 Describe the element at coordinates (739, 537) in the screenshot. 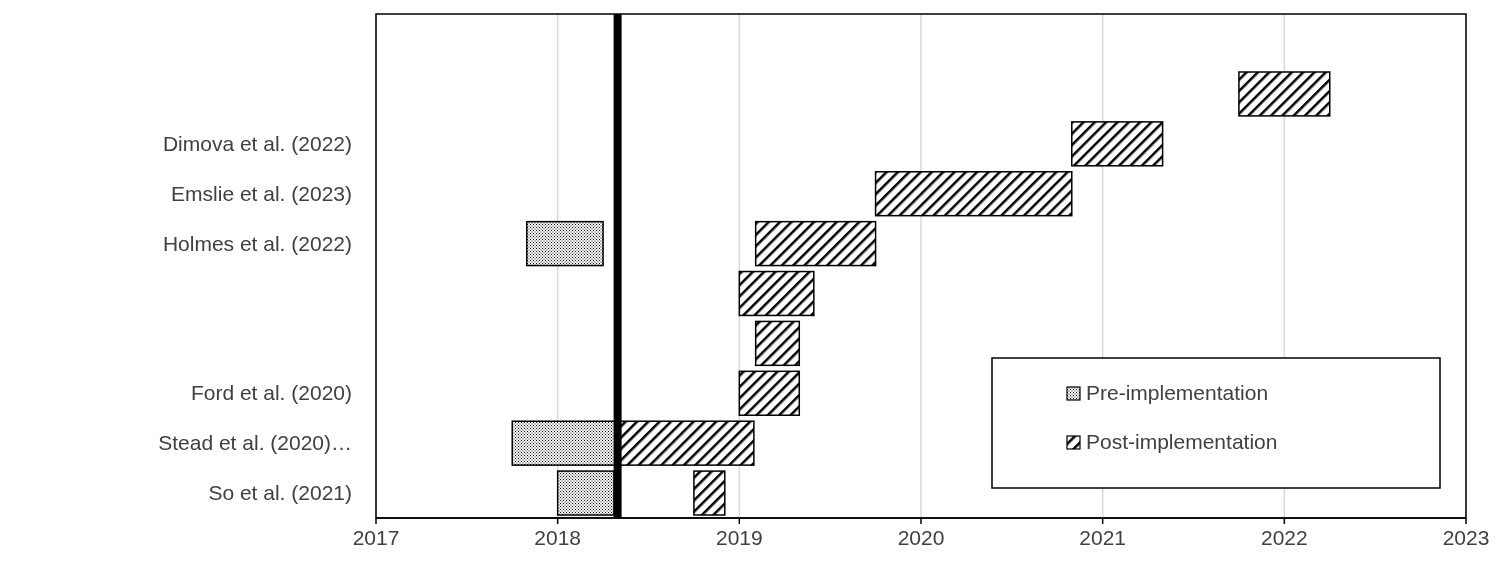

I see `x-tick-label: 2019` at that location.